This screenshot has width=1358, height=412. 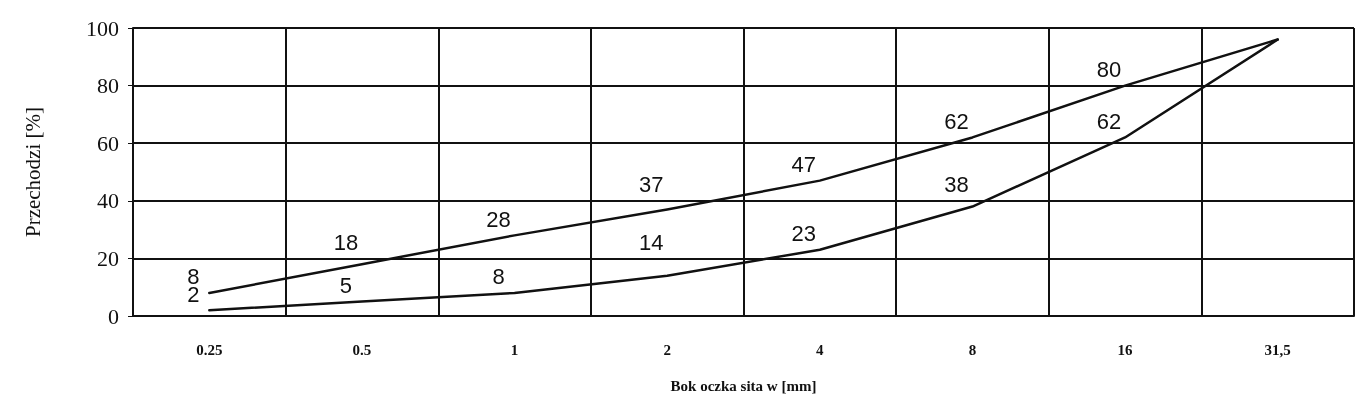 I want to click on data-label: 80, so click(x=1109, y=70).